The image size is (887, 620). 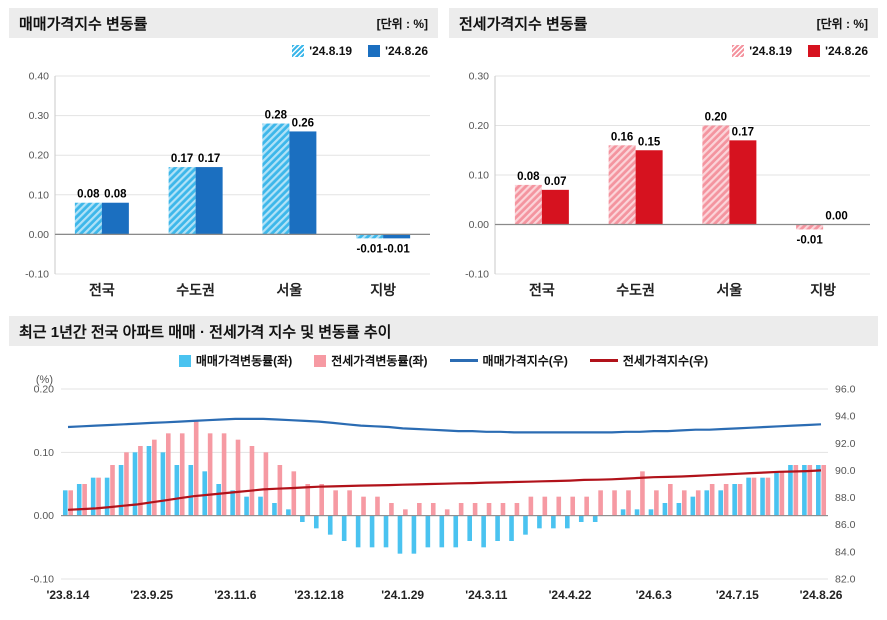 What do you see at coordinates (523, 24) in the screenshot?
I see `jeonse-price-chart-title: 전세가격지수 변동률` at bounding box center [523, 24].